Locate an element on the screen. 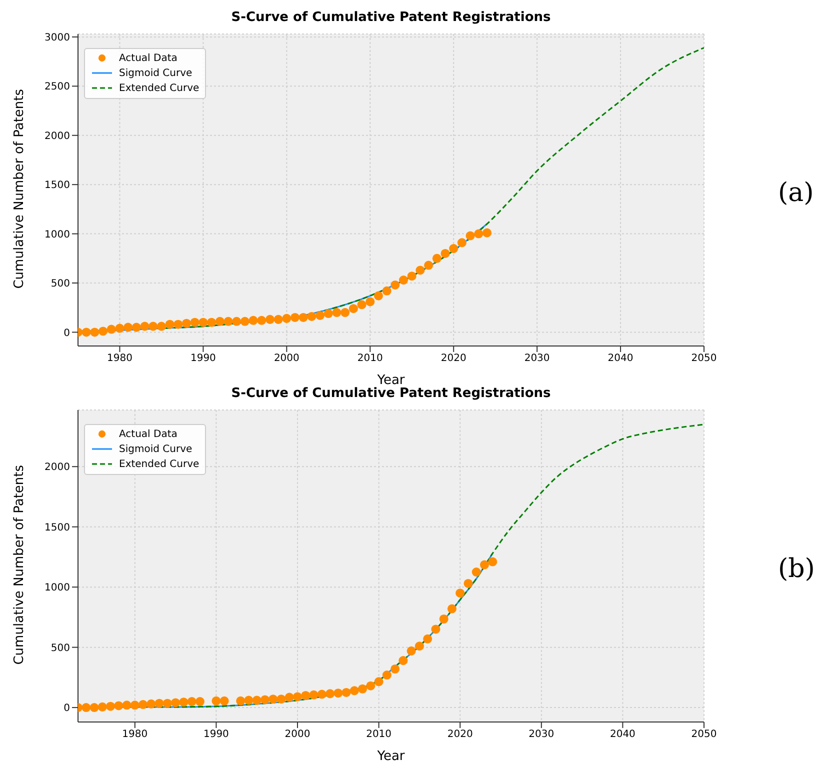  x-tick-label: 2040 is located at coordinates (621, 358).